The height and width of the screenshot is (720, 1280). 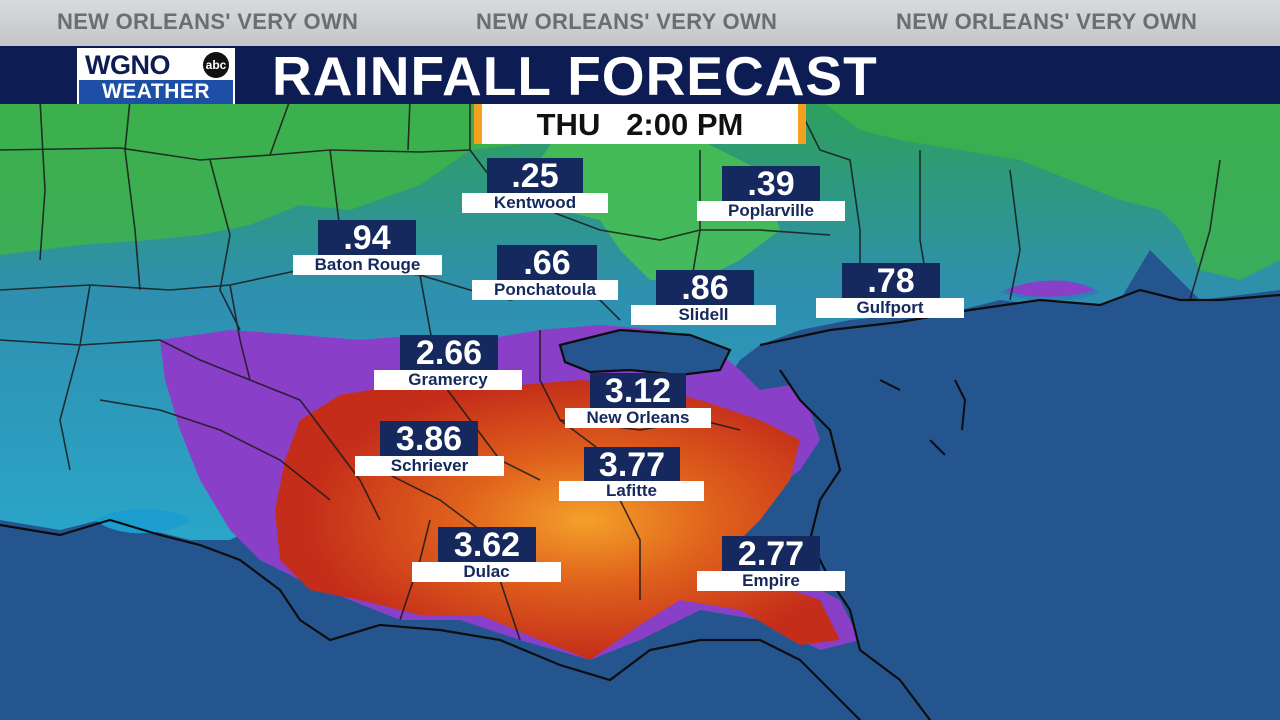 What do you see at coordinates (142, 521) in the screenshot?
I see `small-lake-west` at bounding box center [142, 521].